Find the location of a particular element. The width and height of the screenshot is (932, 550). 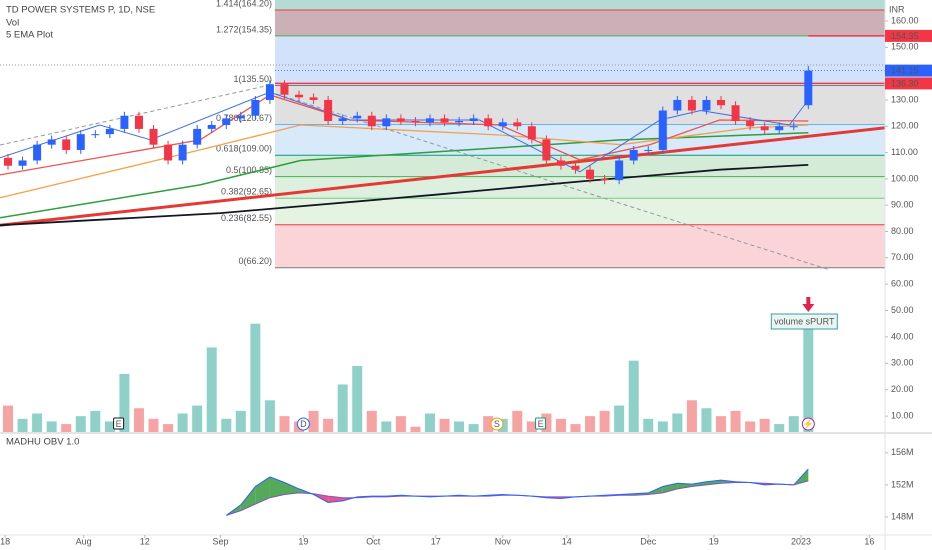

x-tick-label: 18 is located at coordinates (5, 541).